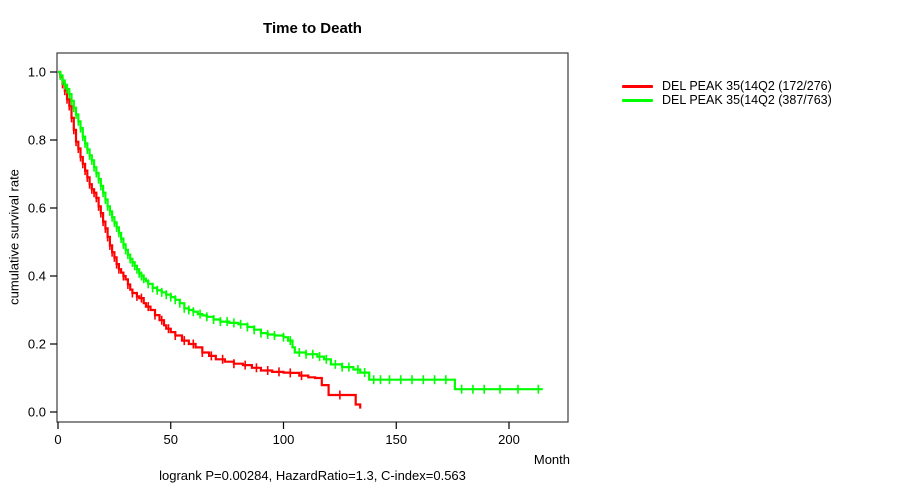 The image size is (900, 500). Describe the element at coordinates (37, 208) in the screenshot. I see `y-axis-tick-label: 0.6` at that location.